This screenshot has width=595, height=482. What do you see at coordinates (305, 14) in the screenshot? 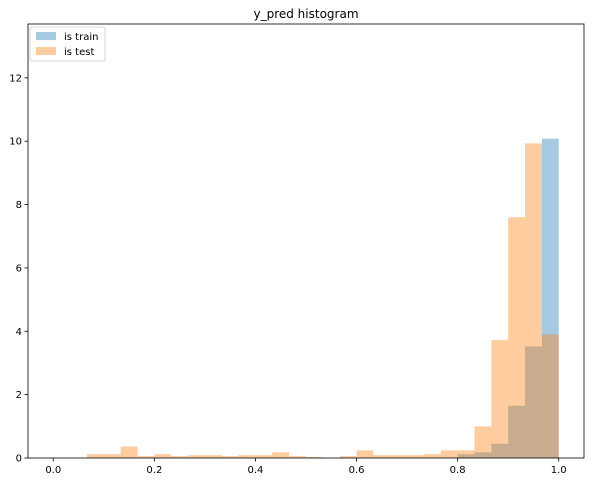
I see `chart-title: y_pred histogram` at bounding box center [305, 14].